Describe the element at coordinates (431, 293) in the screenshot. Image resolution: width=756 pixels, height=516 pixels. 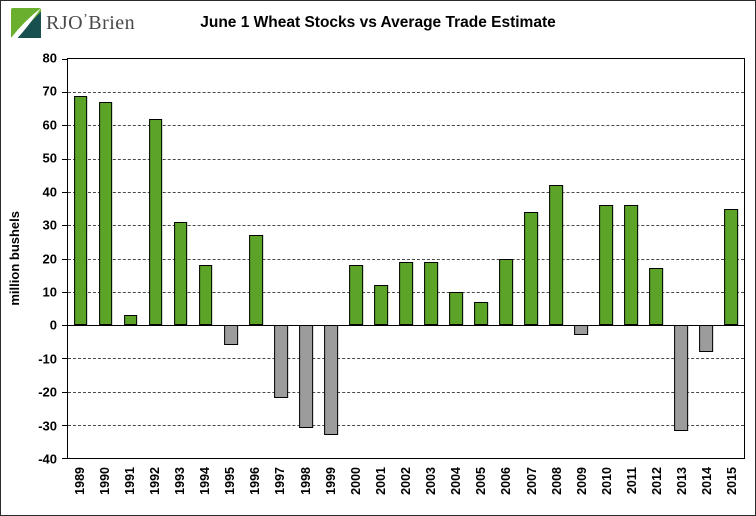
I see `bar-2003` at that location.